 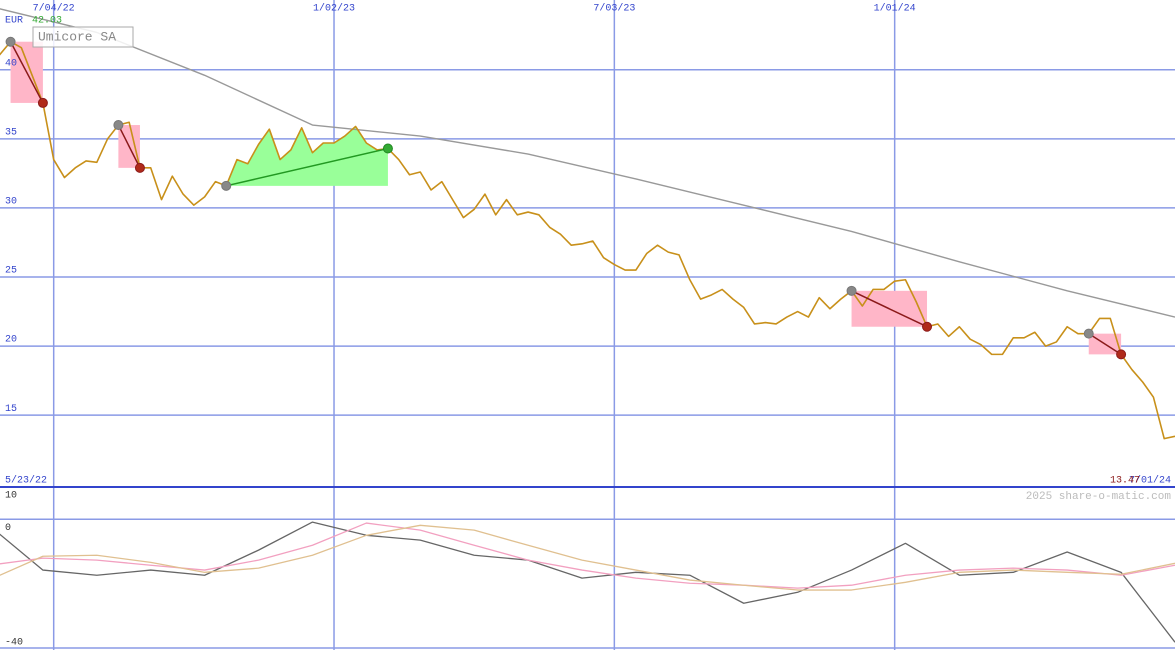 What do you see at coordinates (11, 409) in the screenshot?
I see `y-tick-label: 15` at bounding box center [11, 409].